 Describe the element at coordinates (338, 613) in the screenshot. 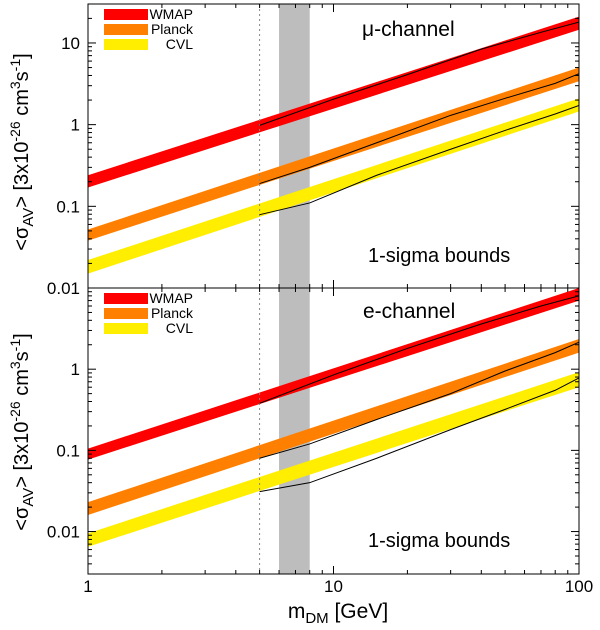

I see `x-axis-label: mDM [GeV]` at that location.